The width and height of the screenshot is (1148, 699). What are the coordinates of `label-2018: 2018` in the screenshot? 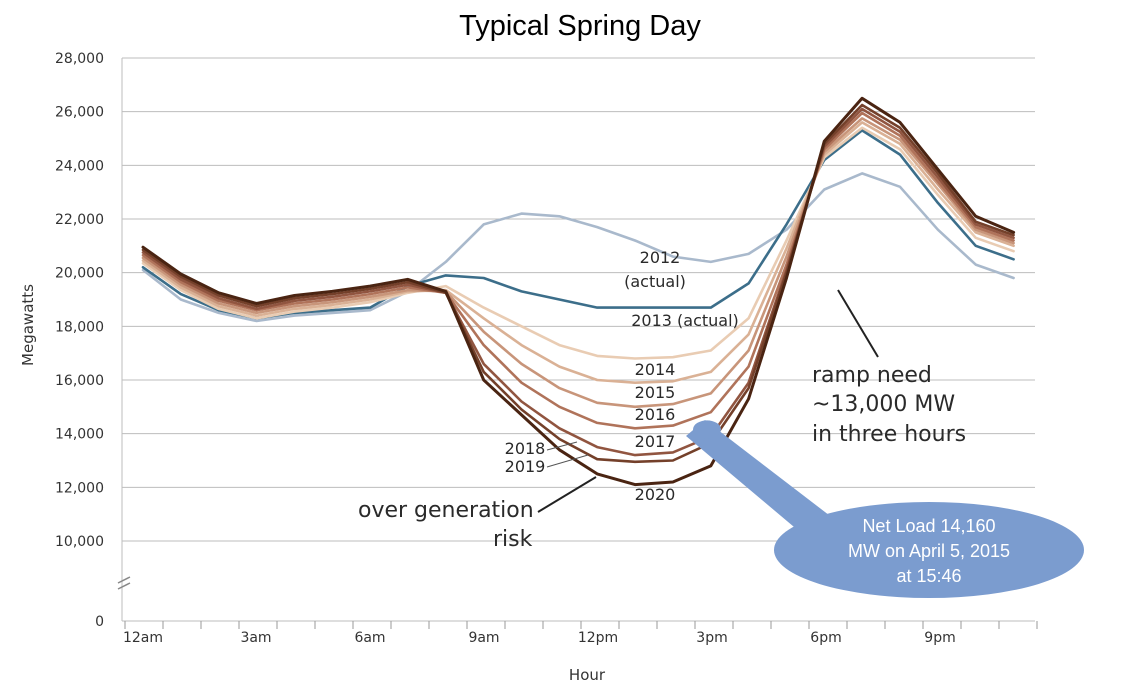 It's located at (525, 448).